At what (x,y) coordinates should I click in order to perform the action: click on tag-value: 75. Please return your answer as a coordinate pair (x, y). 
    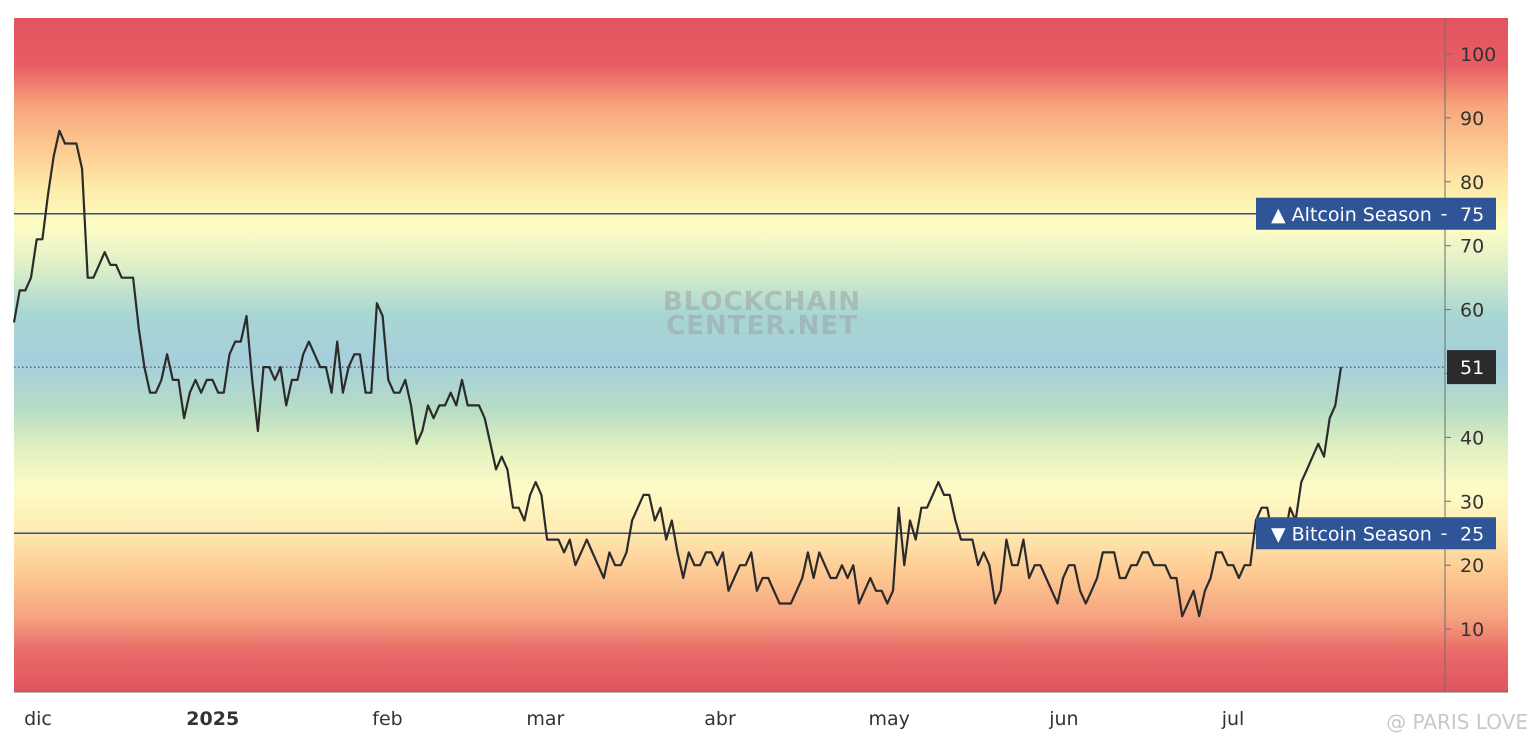
    Looking at the image, I should click on (1472, 215).